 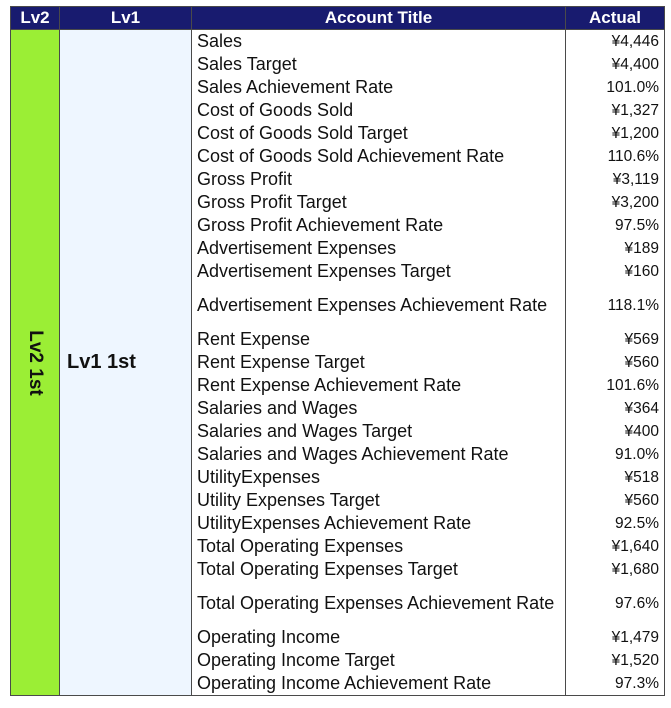 I want to click on actual-value-cell: ¥4,446, so click(x=615, y=41).